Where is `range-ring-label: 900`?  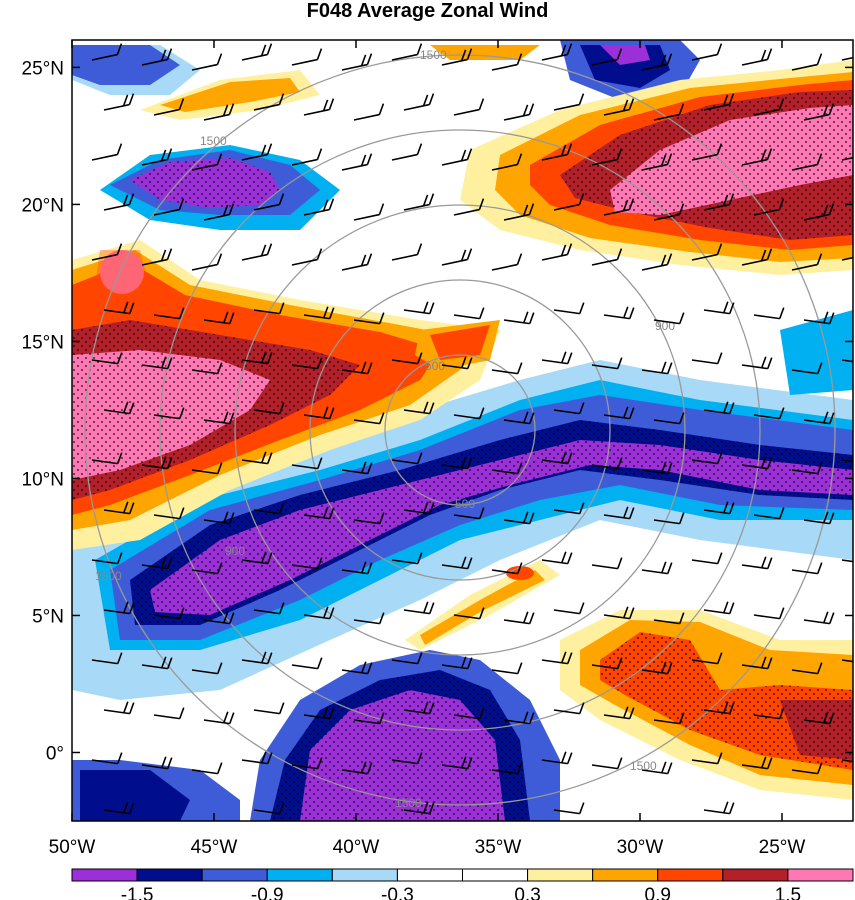
range-ring-label: 900 is located at coordinates (235, 551).